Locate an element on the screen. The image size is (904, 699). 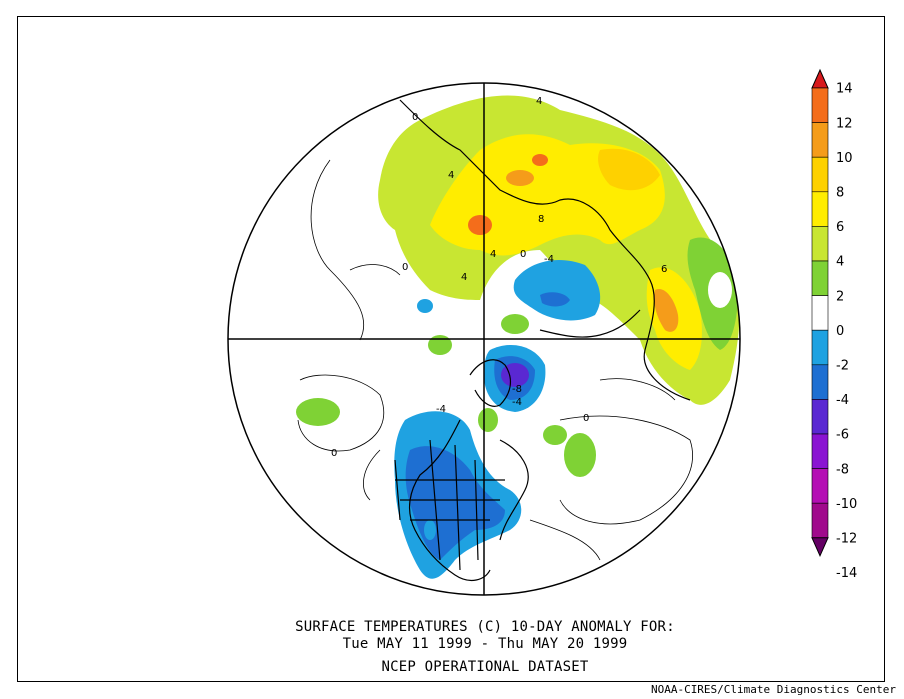
contour-label: 6 is located at coordinates (664, 269).